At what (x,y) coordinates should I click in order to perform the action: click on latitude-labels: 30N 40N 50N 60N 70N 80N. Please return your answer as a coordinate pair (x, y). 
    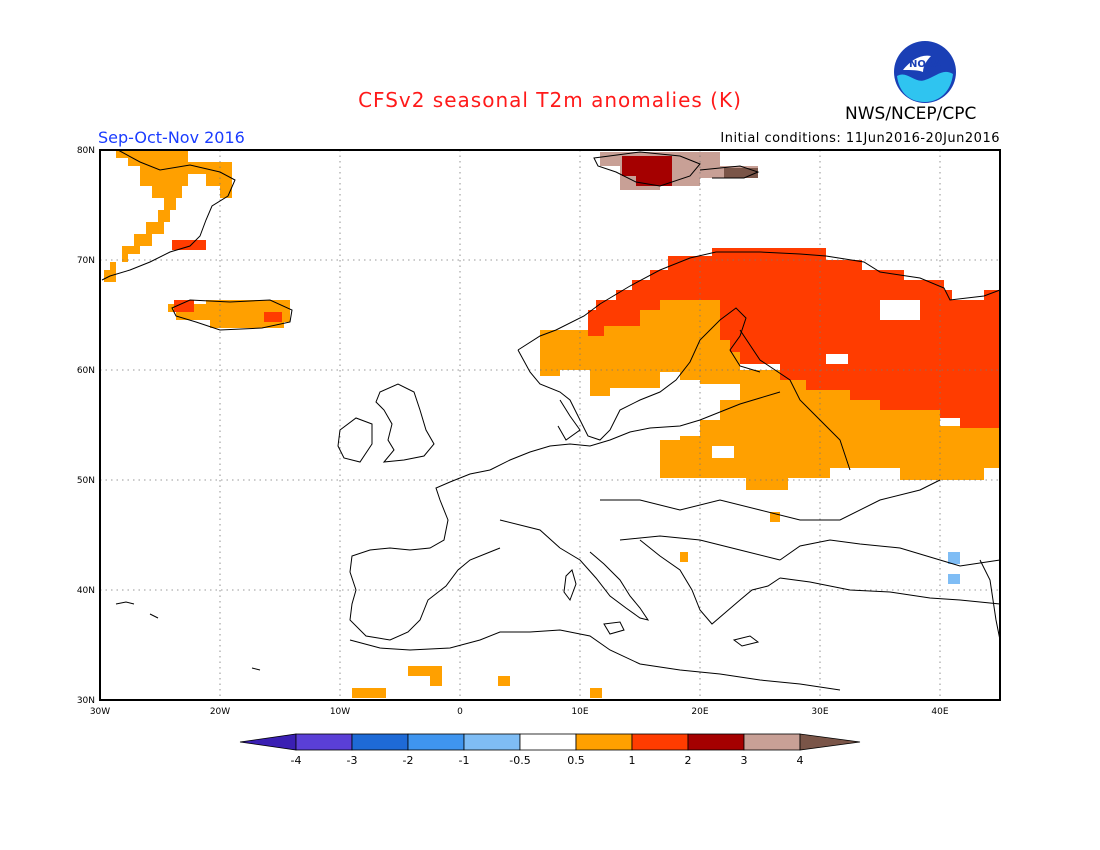
    Looking at the image, I should click on (86, 426).